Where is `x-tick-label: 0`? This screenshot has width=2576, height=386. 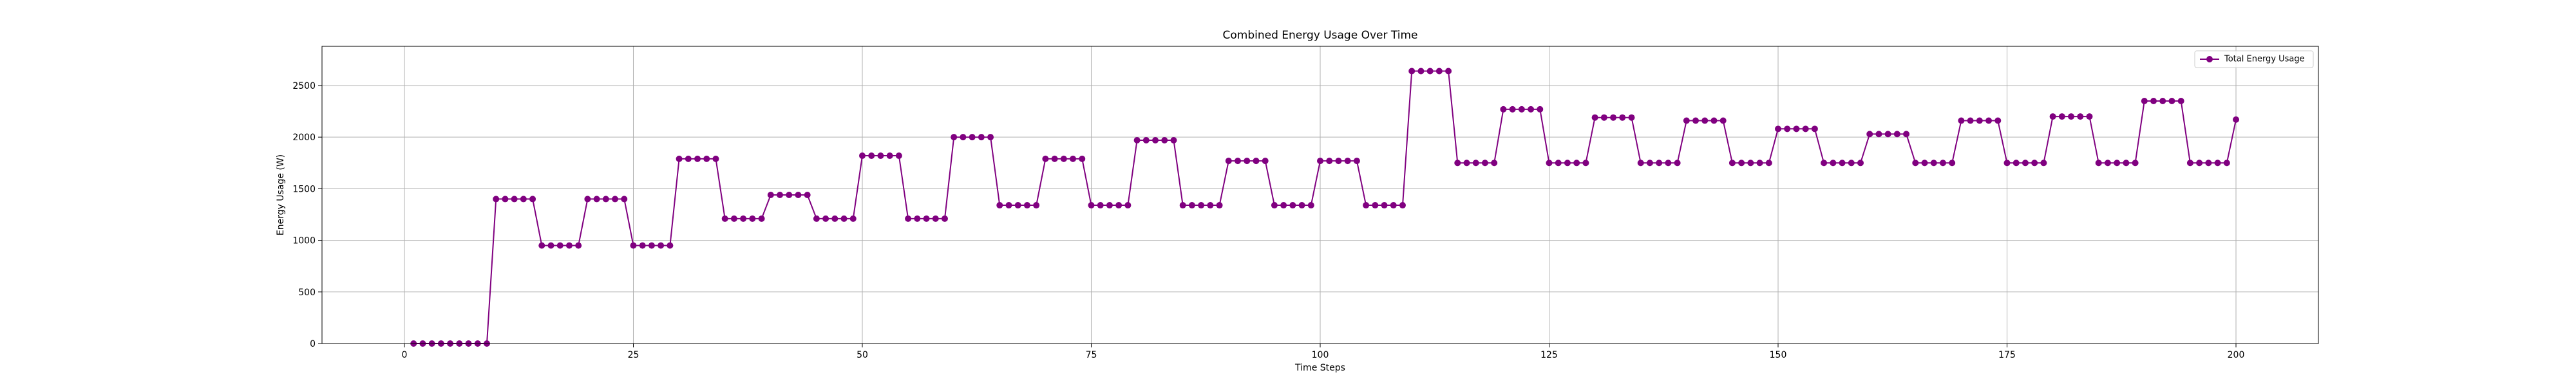
x-tick-label: 0 is located at coordinates (405, 355).